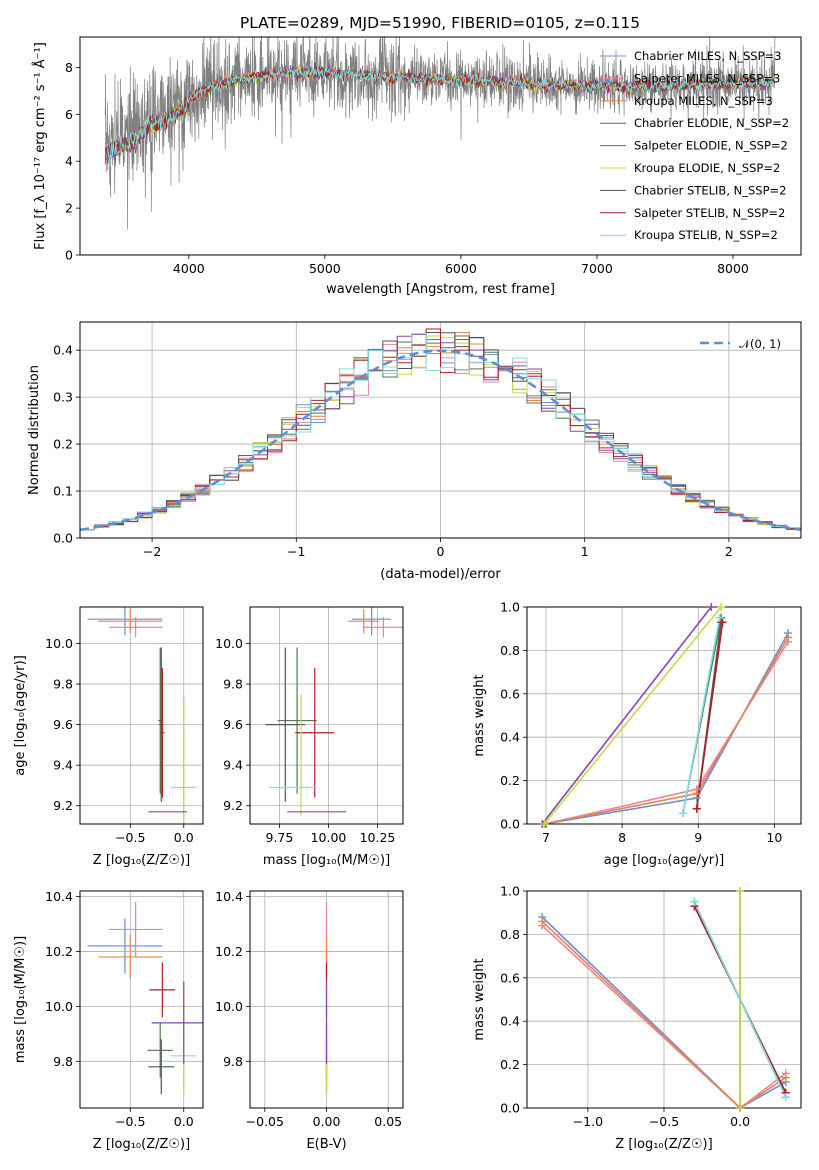 The image size is (819, 1170). What do you see at coordinates (546, 837) in the screenshot?
I see `x-tick-label: 7` at bounding box center [546, 837].